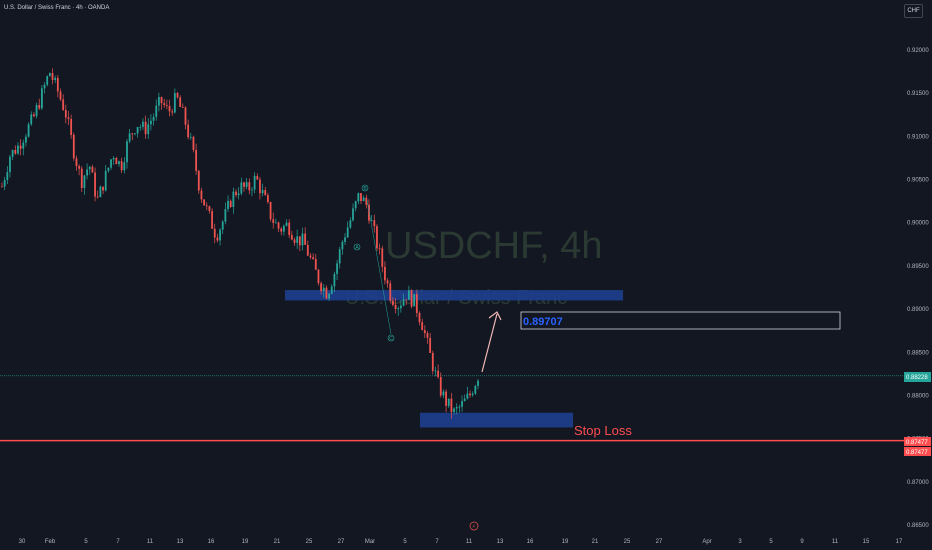 This screenshot has width=932, height=550. What do you see at coordinates (917, 443) in the screenshot?
I see `stop-price-tag-1-text: 0.87477` at bounding box center [917, 443].